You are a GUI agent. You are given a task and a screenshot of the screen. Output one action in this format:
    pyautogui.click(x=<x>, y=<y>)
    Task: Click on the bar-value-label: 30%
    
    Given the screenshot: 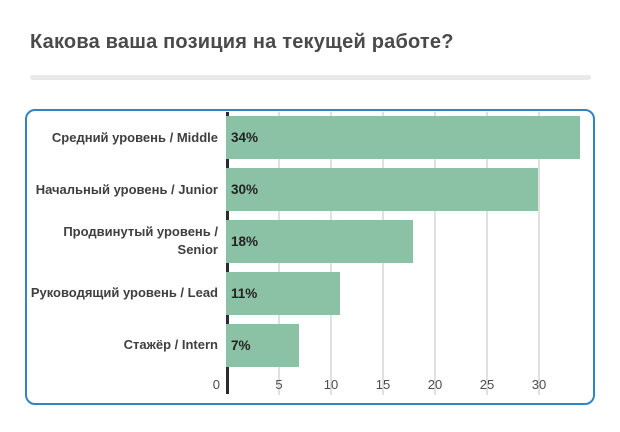 What is the action you would take?
    pyautogui.click(x=245, y=190)
    